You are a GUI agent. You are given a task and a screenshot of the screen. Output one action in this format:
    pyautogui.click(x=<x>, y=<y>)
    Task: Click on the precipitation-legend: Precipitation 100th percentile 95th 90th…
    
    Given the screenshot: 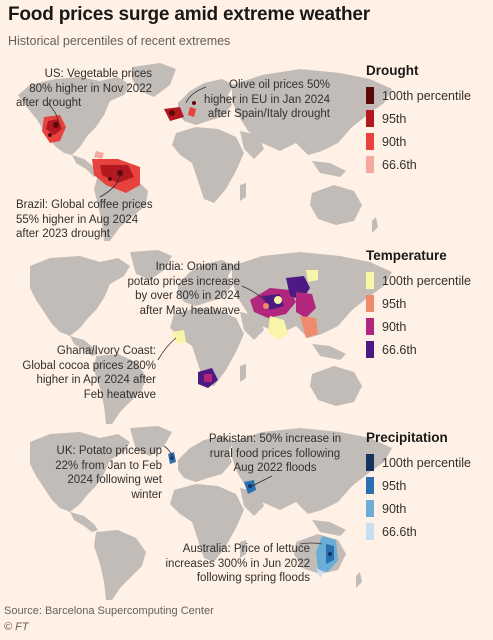 What is the action you would take?
    pyautogui.click(x=418, y=486)
    